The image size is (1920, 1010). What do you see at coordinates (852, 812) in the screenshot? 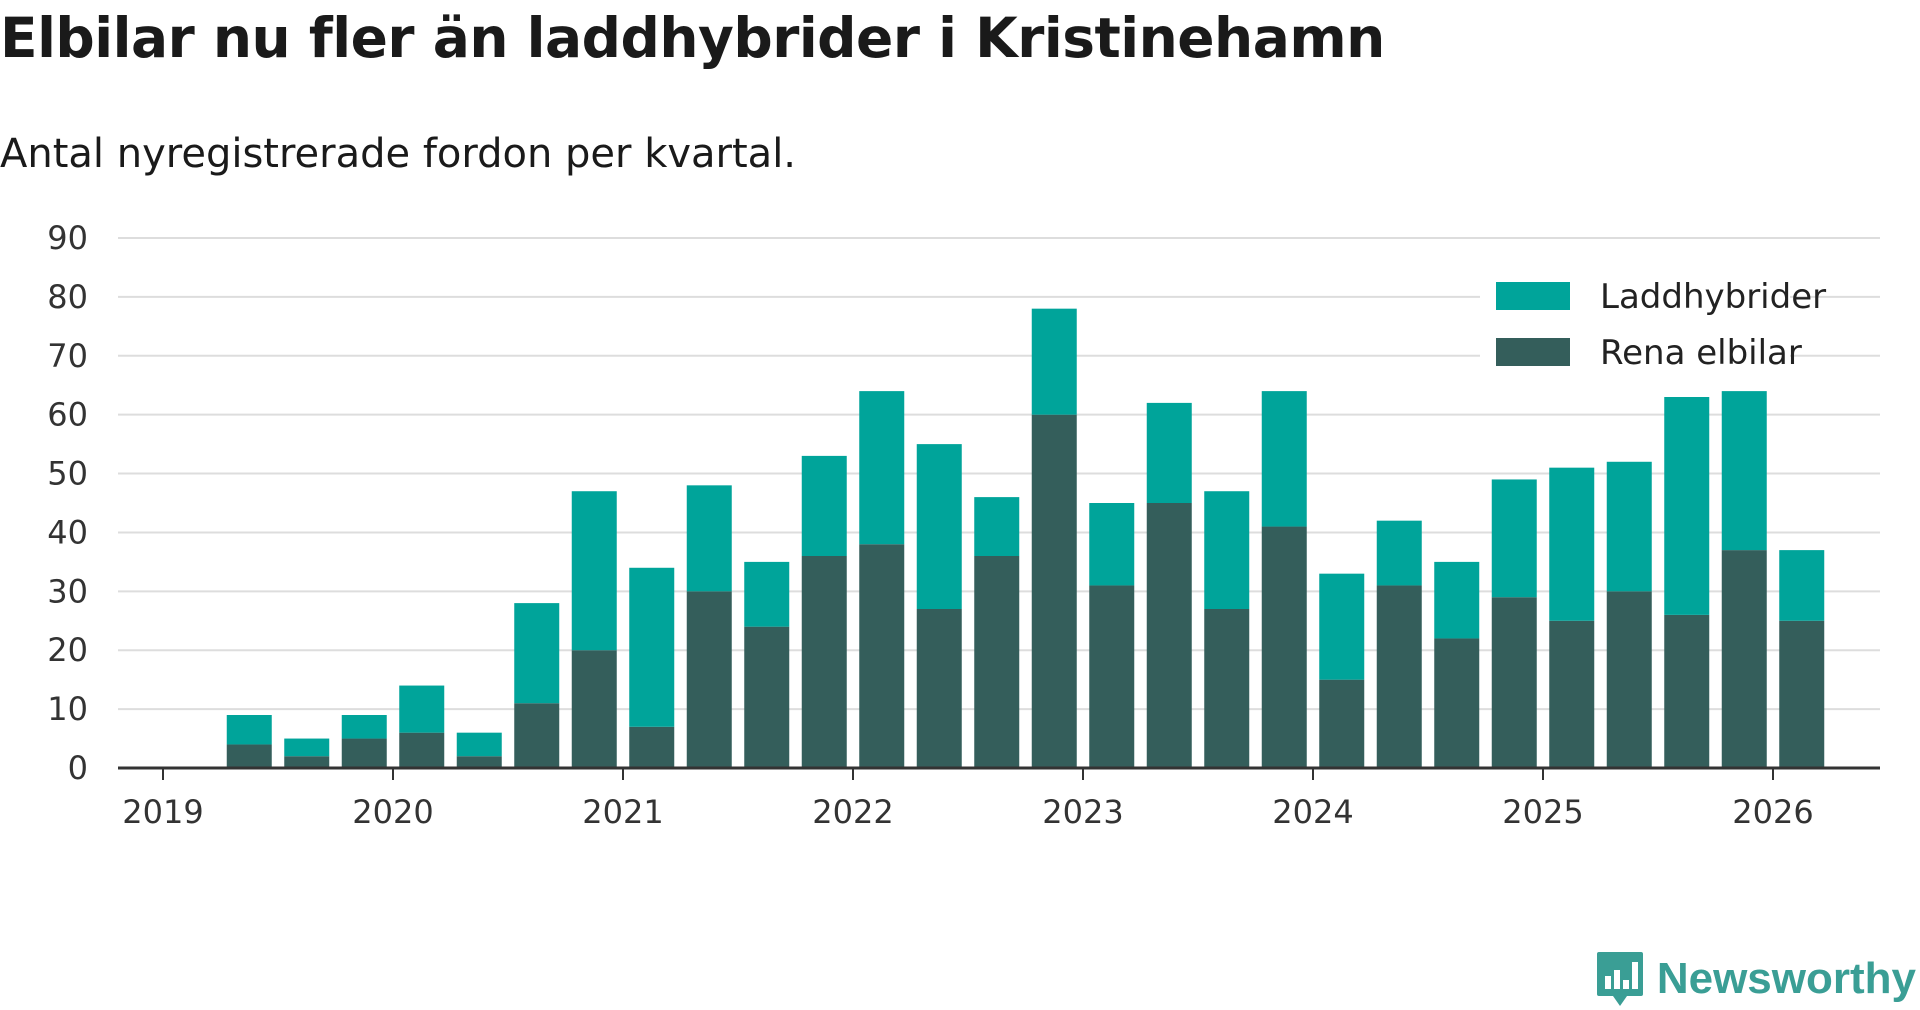
I see `x-tick-label: 2022` at bounding box center [852, 812].